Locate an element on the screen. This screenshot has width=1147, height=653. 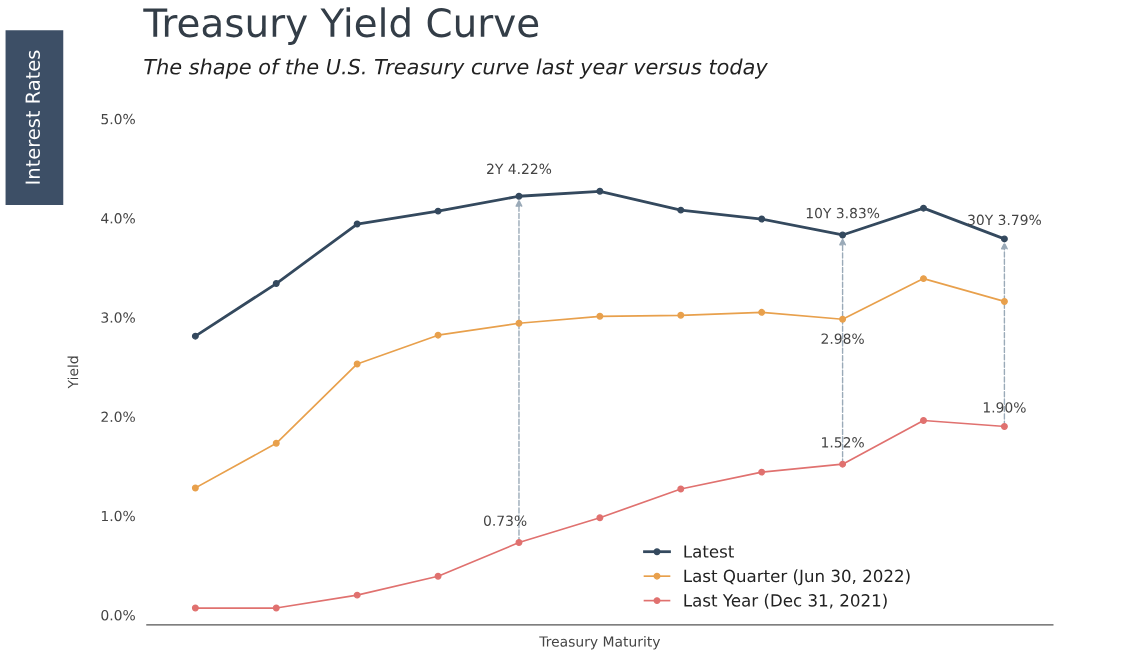
annotation: 1.52% is located at coordinates (843, 442).